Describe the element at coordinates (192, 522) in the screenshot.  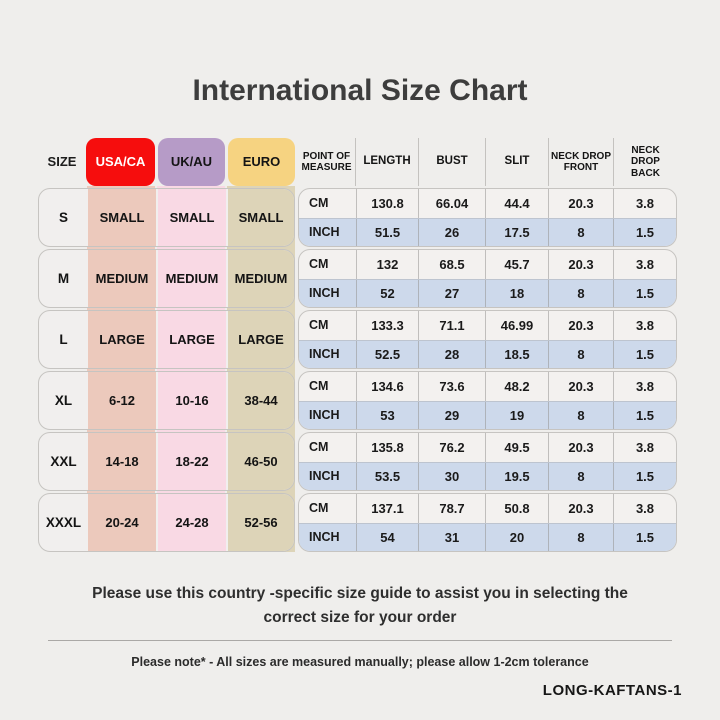
I see `uk-au-value: 24-28` at that location.